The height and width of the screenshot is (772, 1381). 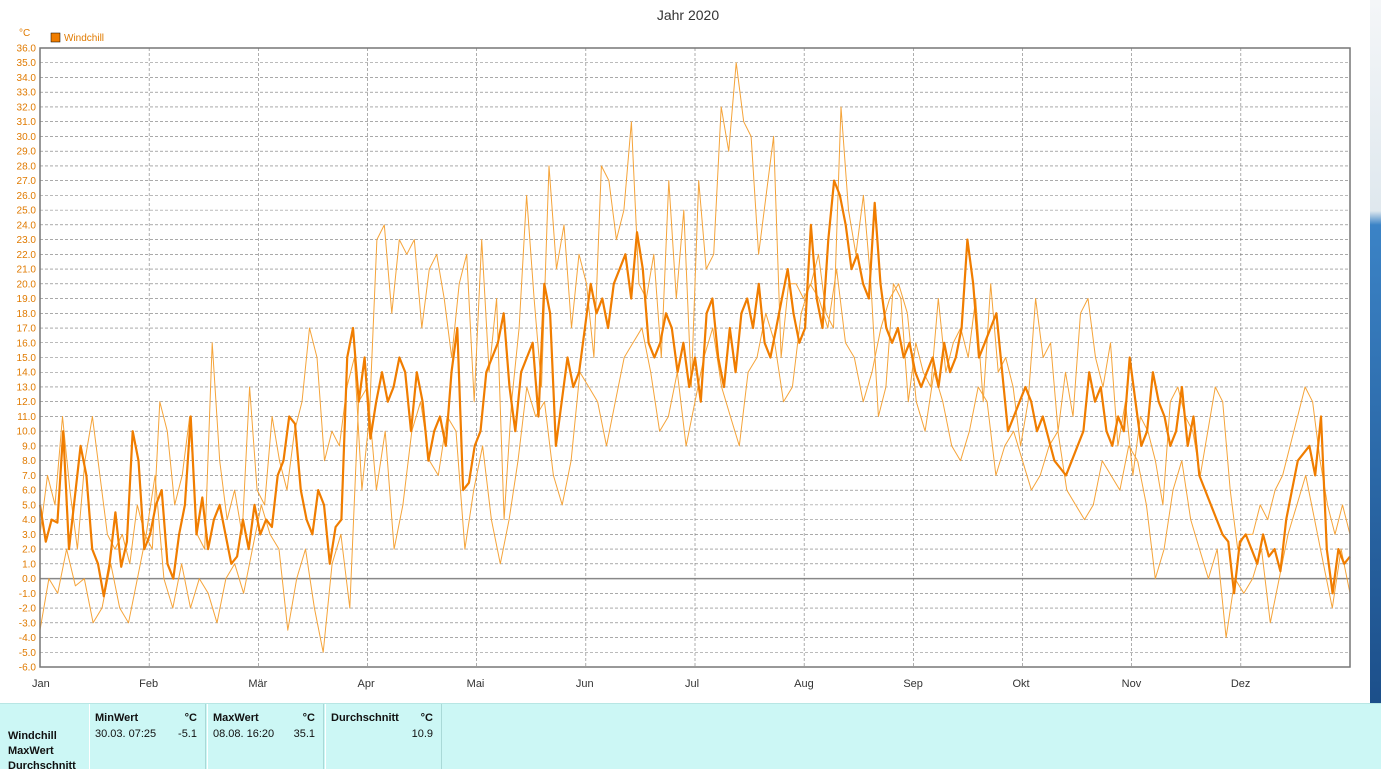 I want to click on screen-edge, so click(x=1366, y=351).